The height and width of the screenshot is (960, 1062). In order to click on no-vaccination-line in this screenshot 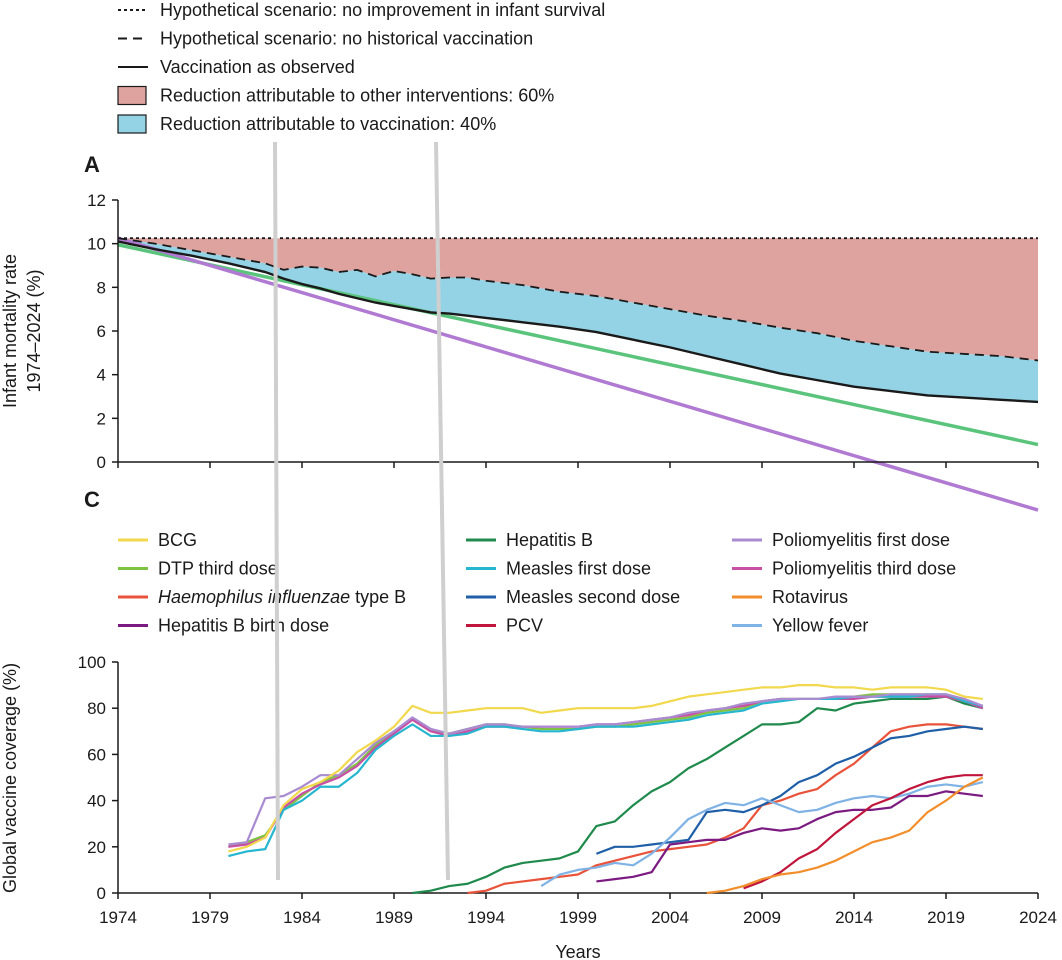, I will do `click(578, 299)`.